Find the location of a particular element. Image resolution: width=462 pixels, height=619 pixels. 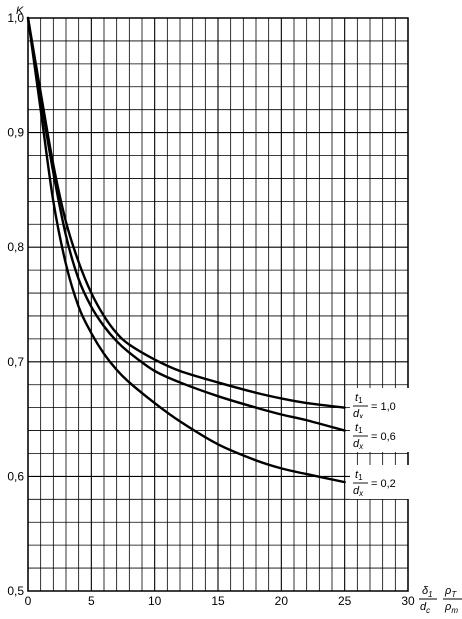

x-tick-label: 20 is located at coordinates (282, 601).